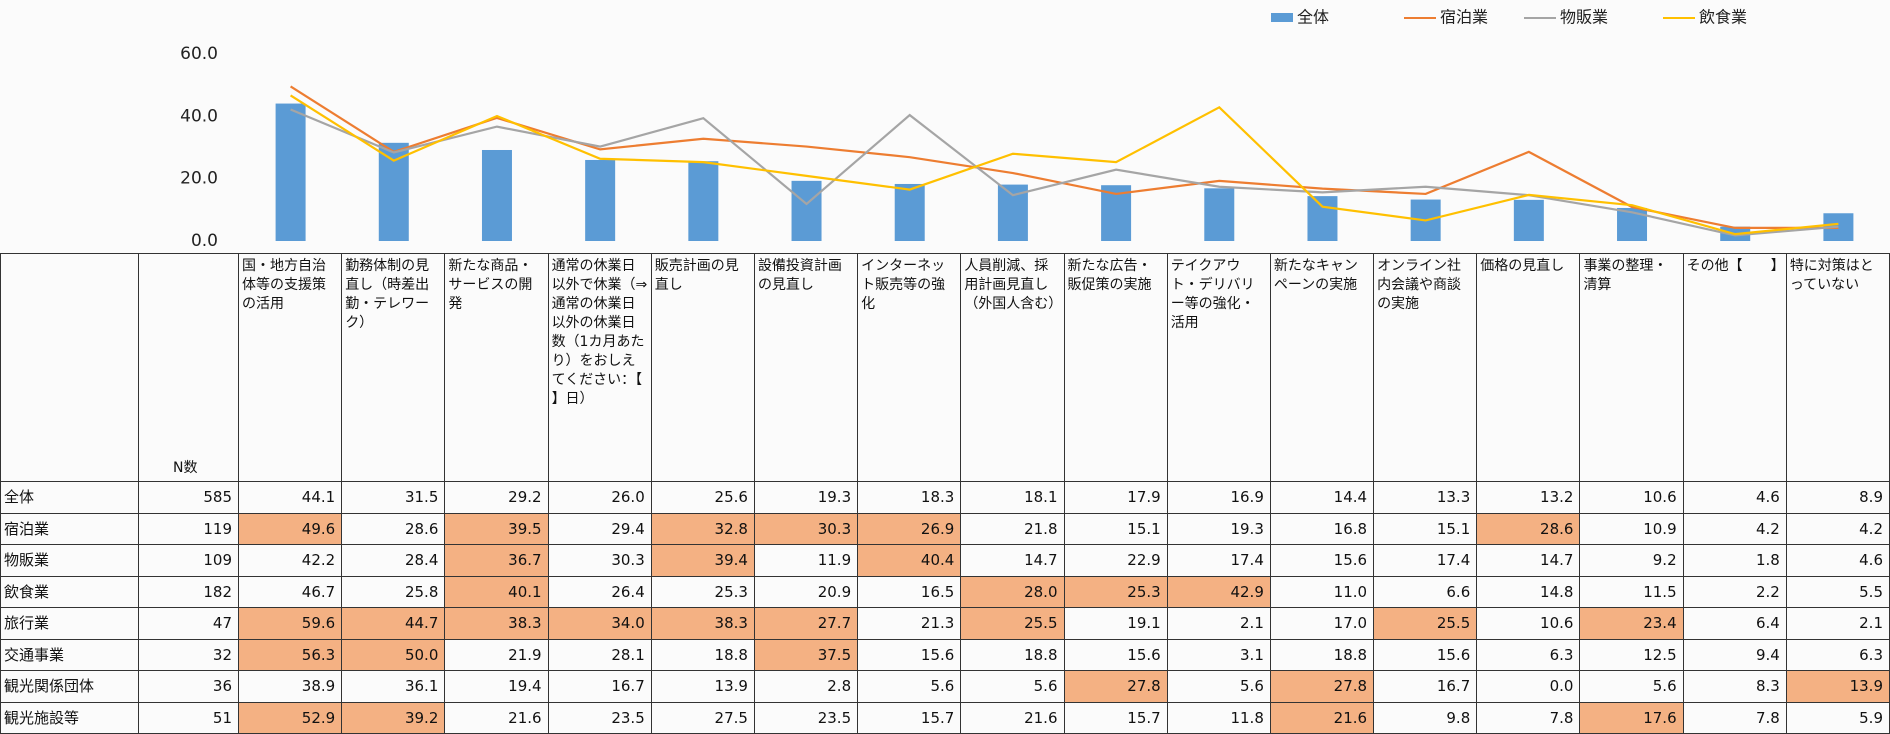 This screenshot has height=734, width=1890. What do you see at coordinates (703, 561) in the screenshot?
I see `value-cell: 39.4` at bounding box center [703, 561].